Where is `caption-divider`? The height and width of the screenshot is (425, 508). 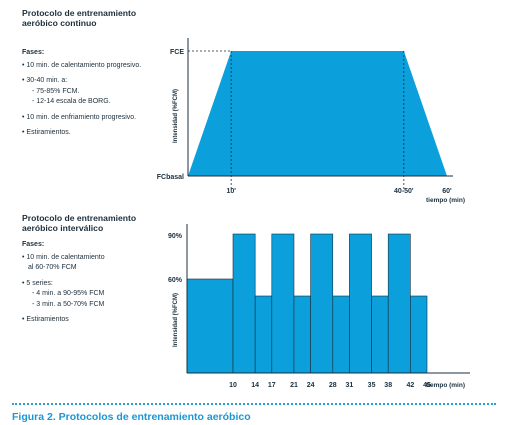
caption-divider is located at coordinates (254, 404).